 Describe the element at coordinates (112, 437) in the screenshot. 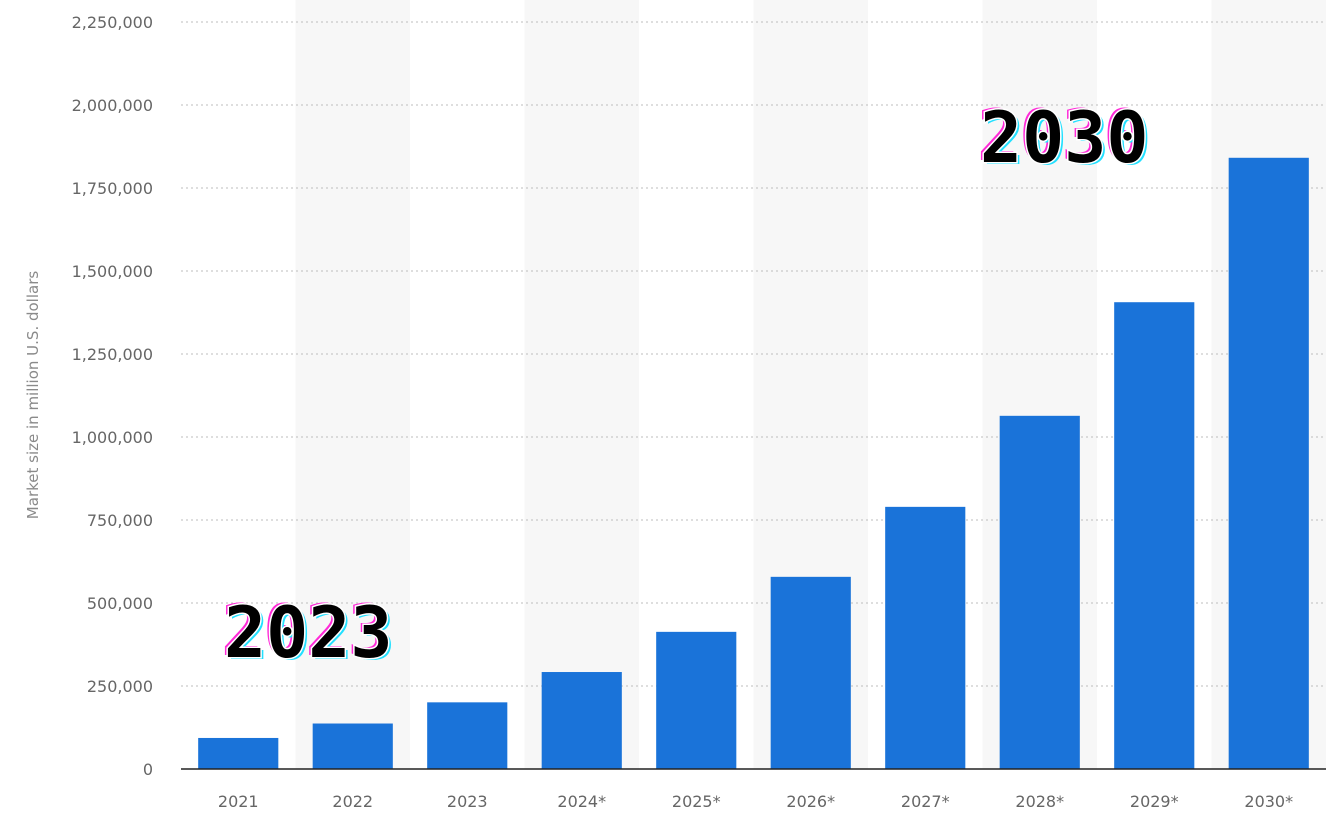

I see `y-tick-label: 1,000,000` at that location.